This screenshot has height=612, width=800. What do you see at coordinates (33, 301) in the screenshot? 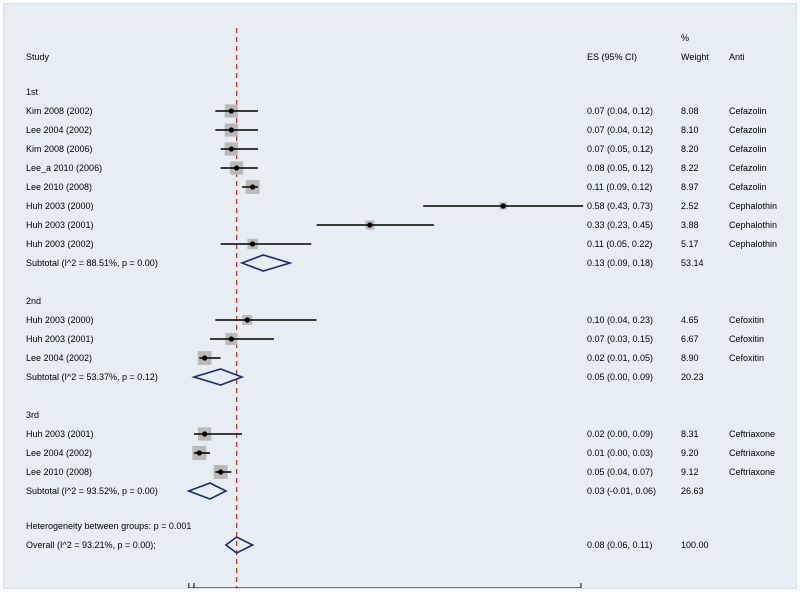
I see `group-label: 2nd` at bounding box center [33, 301].